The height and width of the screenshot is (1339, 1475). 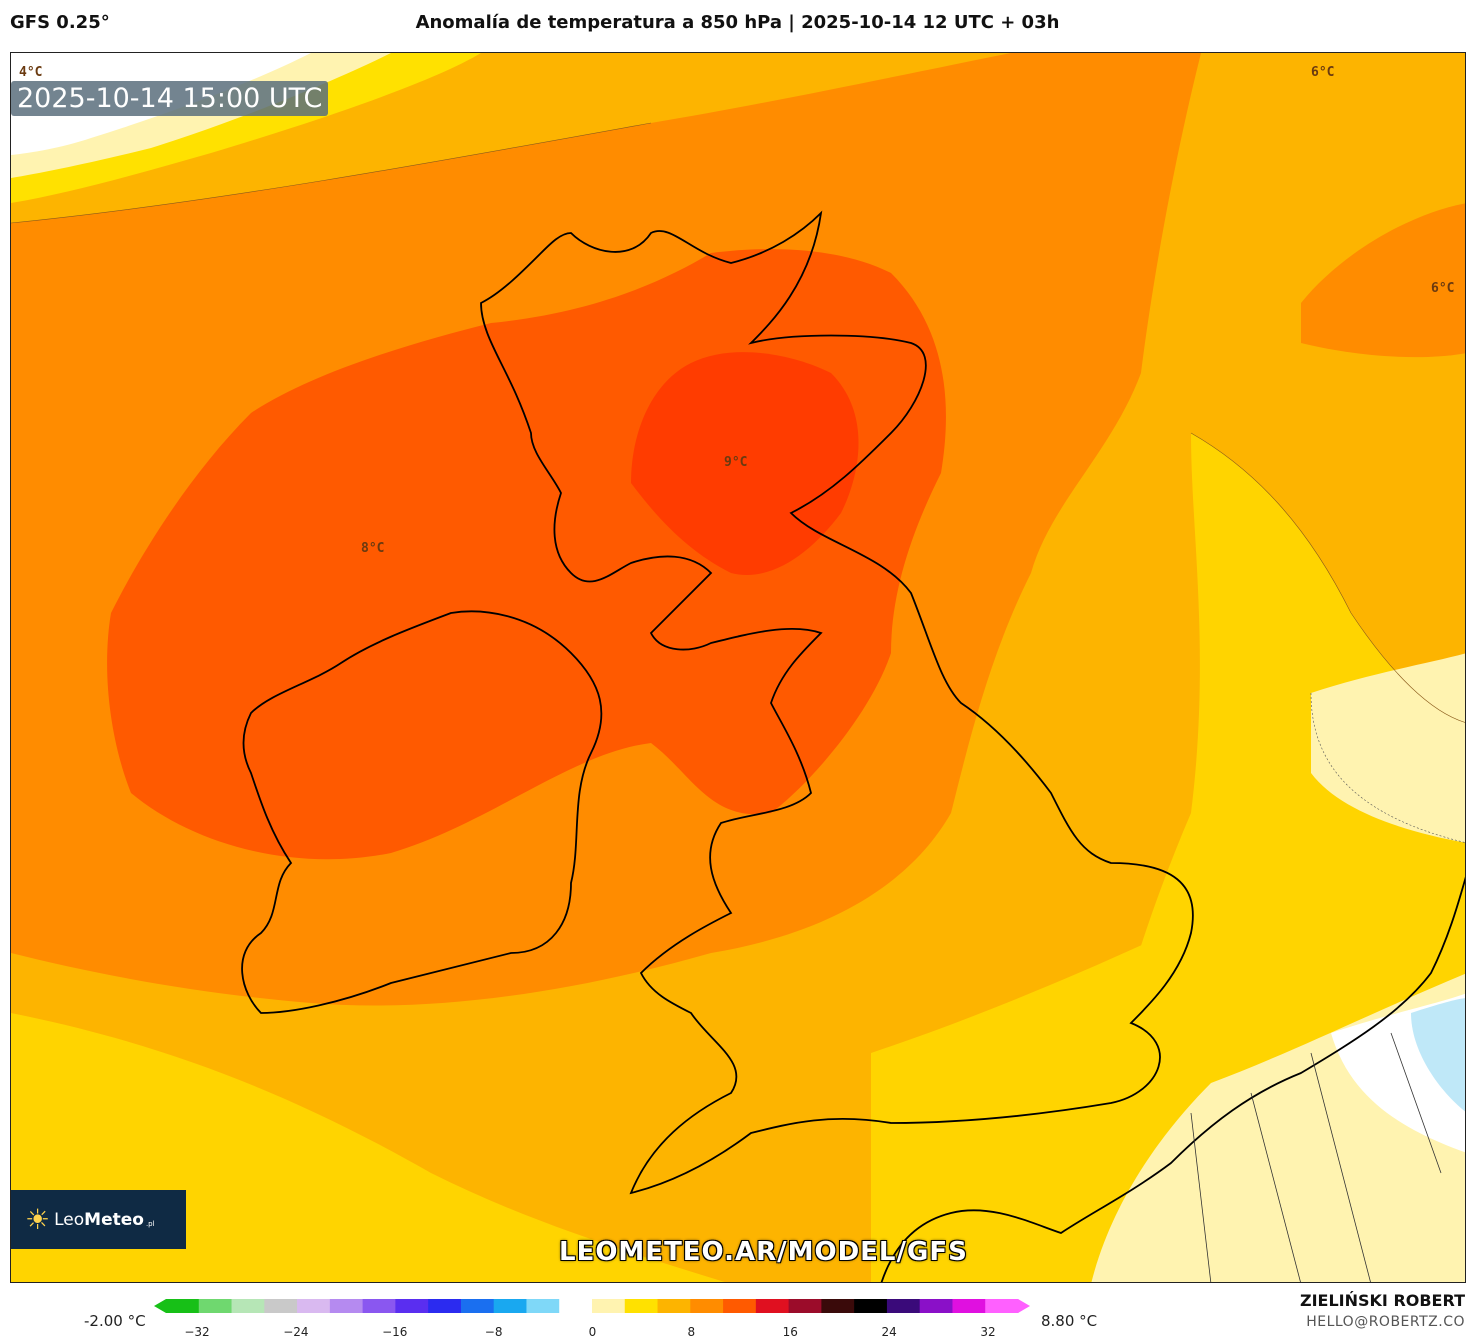 What do you see at coordinates (889, 1332) in the screenshot?
I see `colorbar-tick-label: 24` at bounding box center [889, 1332].